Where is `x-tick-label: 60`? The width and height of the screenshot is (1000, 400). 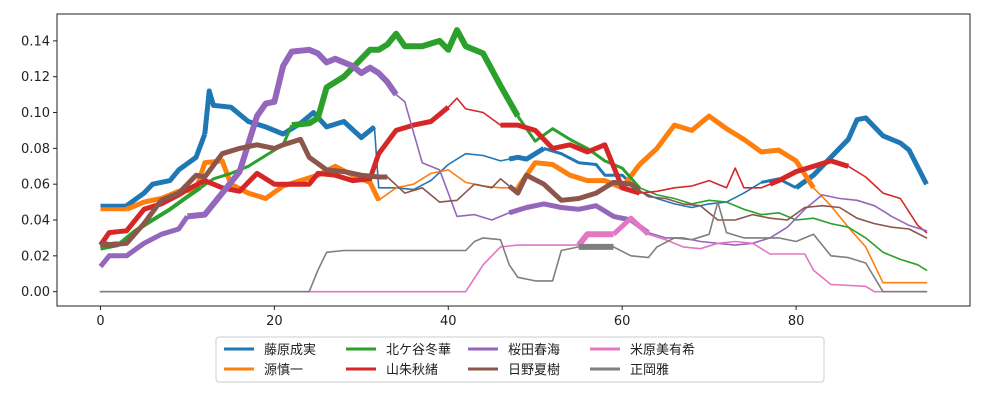 x-tick-label: 60 is located at coordinates (622, 321).